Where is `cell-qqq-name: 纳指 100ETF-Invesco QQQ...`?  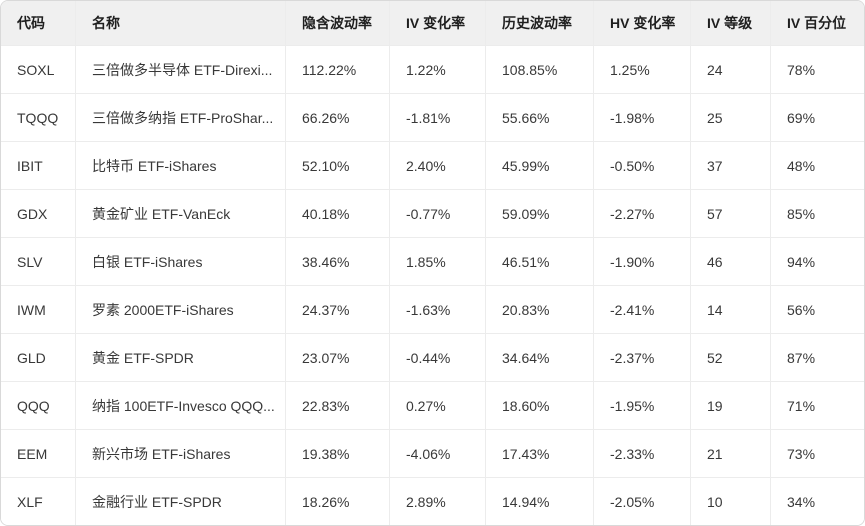
cell-qqq-name: 纳指 100ETF-Invesco QQQ... is located at coordinates (181, 406).